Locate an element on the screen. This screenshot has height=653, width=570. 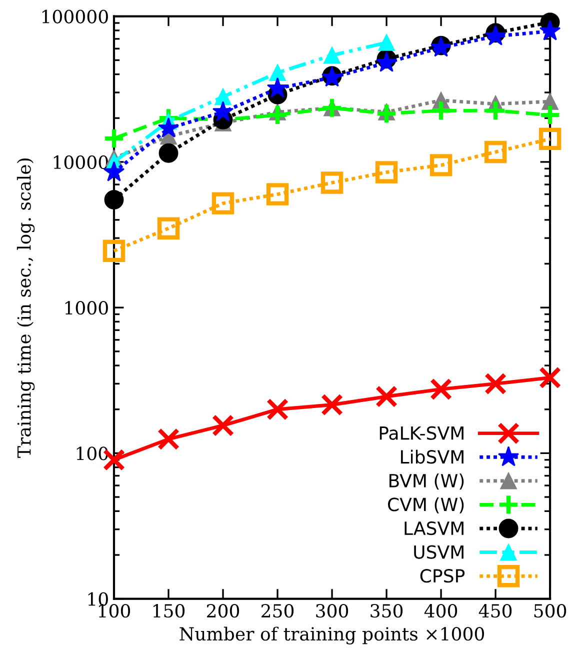
x-tick-label: 450 is located at coordinates (495, 611).